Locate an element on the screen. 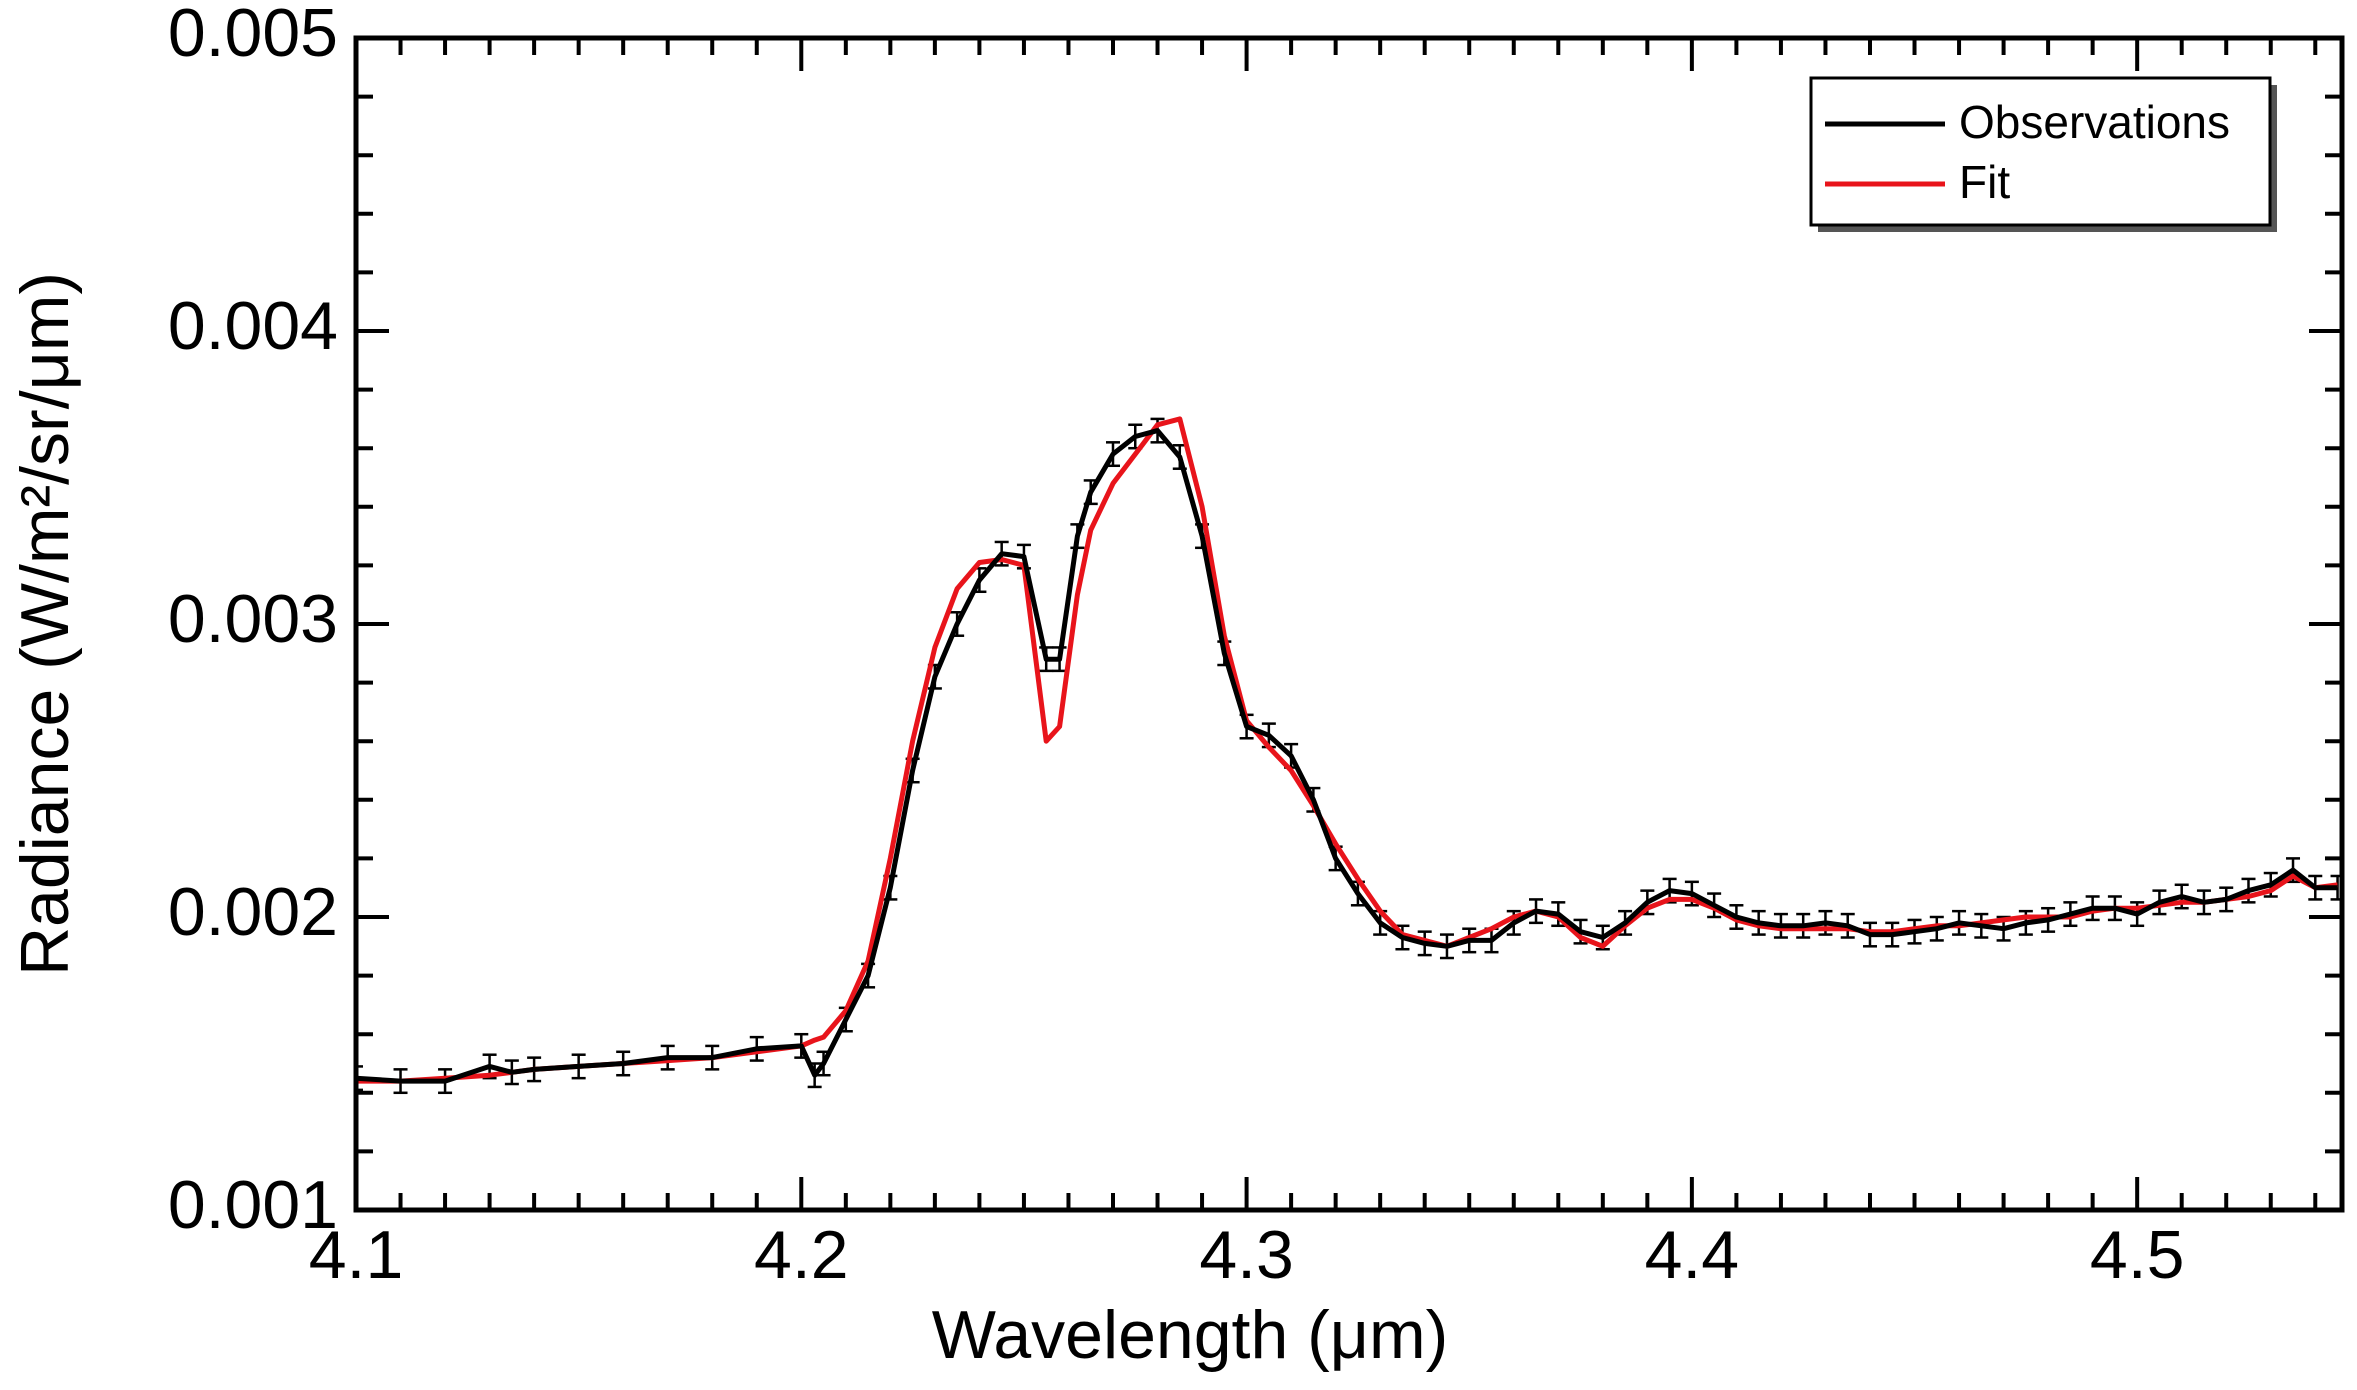 This screenshot has height=1390, width=2357. legend-box is located at coordinates (2040, 151).